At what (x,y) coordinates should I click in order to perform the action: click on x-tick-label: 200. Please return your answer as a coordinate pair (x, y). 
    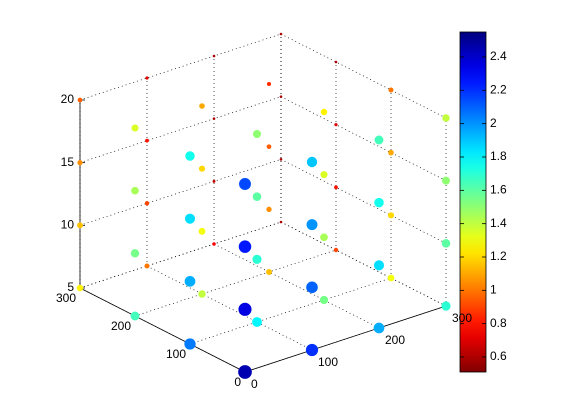
    Looking at the image, I should click on (395, 340).